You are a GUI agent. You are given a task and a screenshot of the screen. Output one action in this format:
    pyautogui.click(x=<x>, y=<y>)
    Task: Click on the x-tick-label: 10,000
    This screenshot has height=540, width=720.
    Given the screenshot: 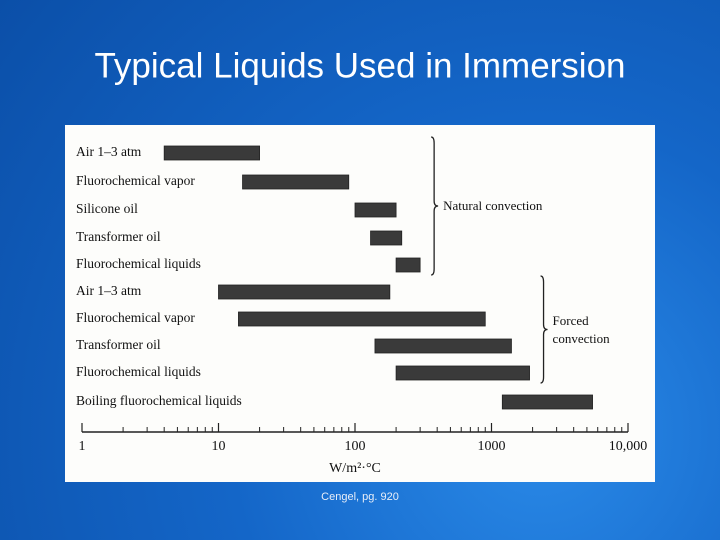 What is the action you would take?
    pyautogui.click(x=628, y=446)
    